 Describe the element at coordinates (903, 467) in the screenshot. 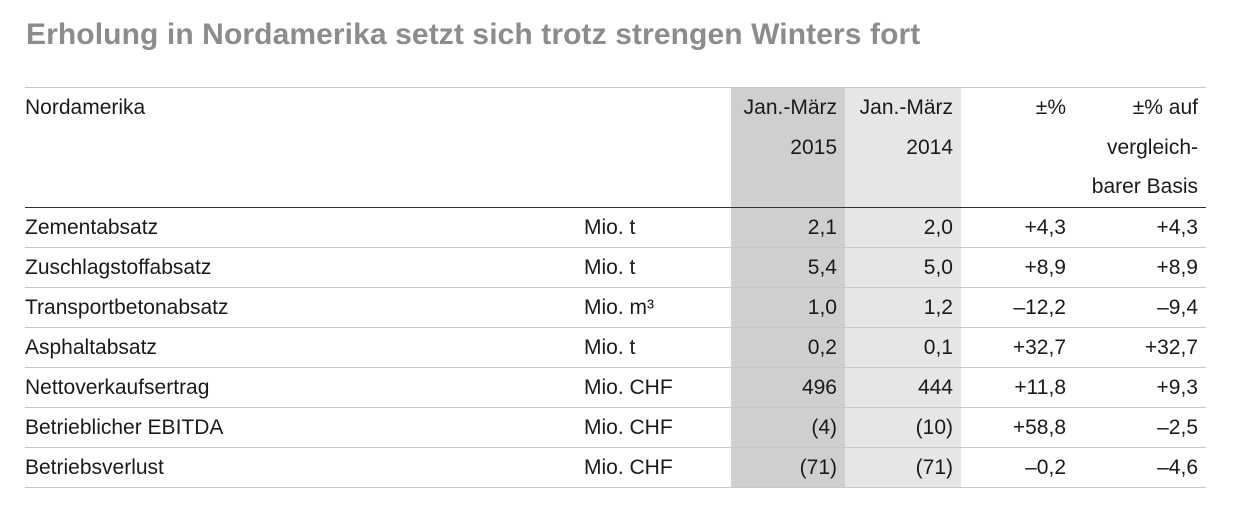

I see `row-value-2014: (71)` at that location.